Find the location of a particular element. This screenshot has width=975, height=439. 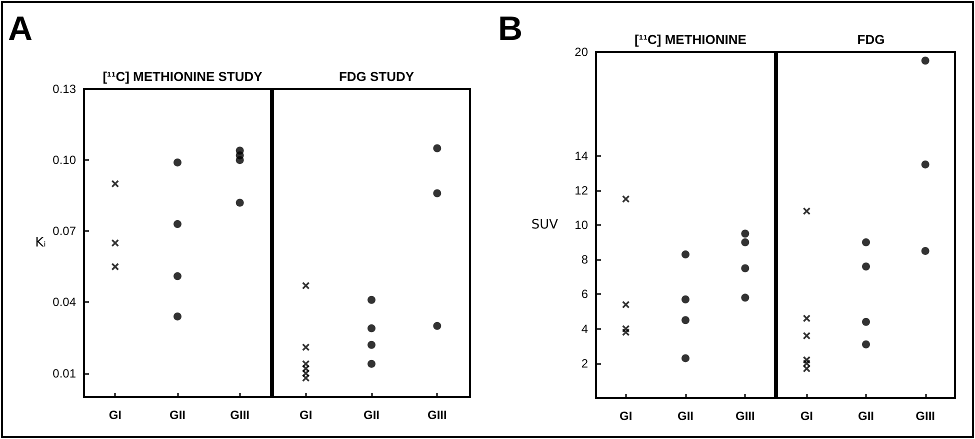

y-tick-label: 10 is located at coordinates (581, 225).